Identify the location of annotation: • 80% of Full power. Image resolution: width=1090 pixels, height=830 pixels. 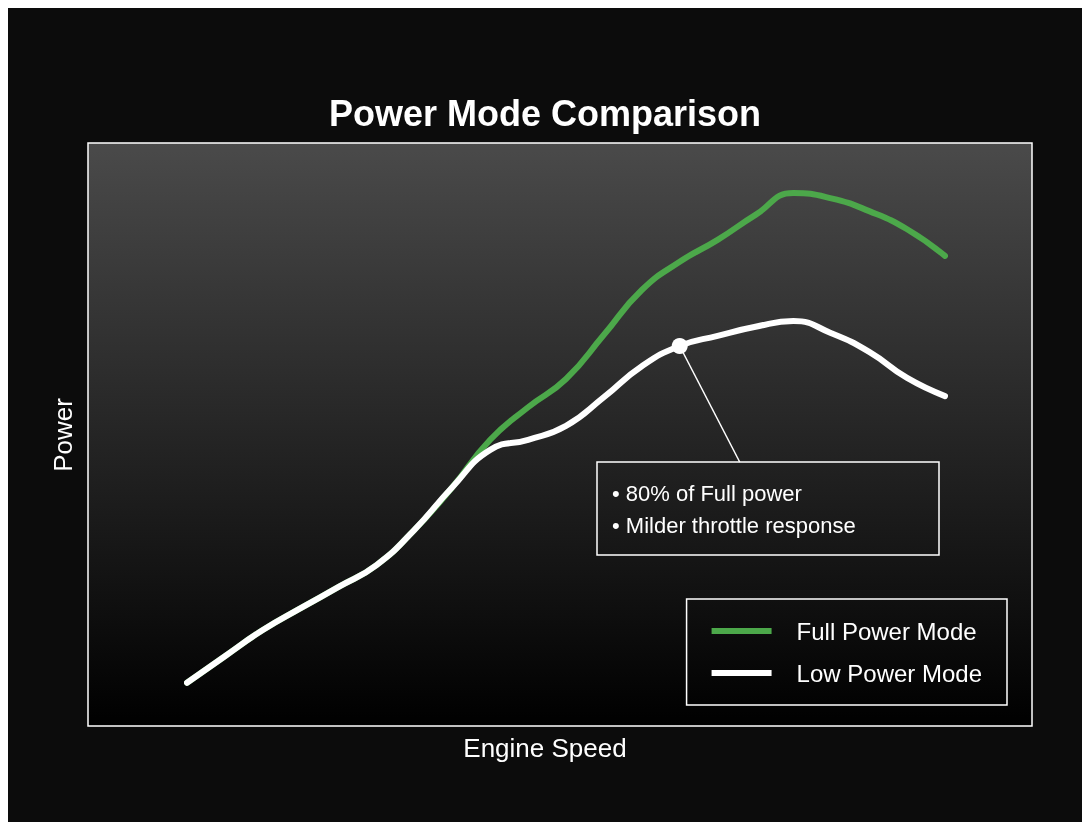
(707, 493).